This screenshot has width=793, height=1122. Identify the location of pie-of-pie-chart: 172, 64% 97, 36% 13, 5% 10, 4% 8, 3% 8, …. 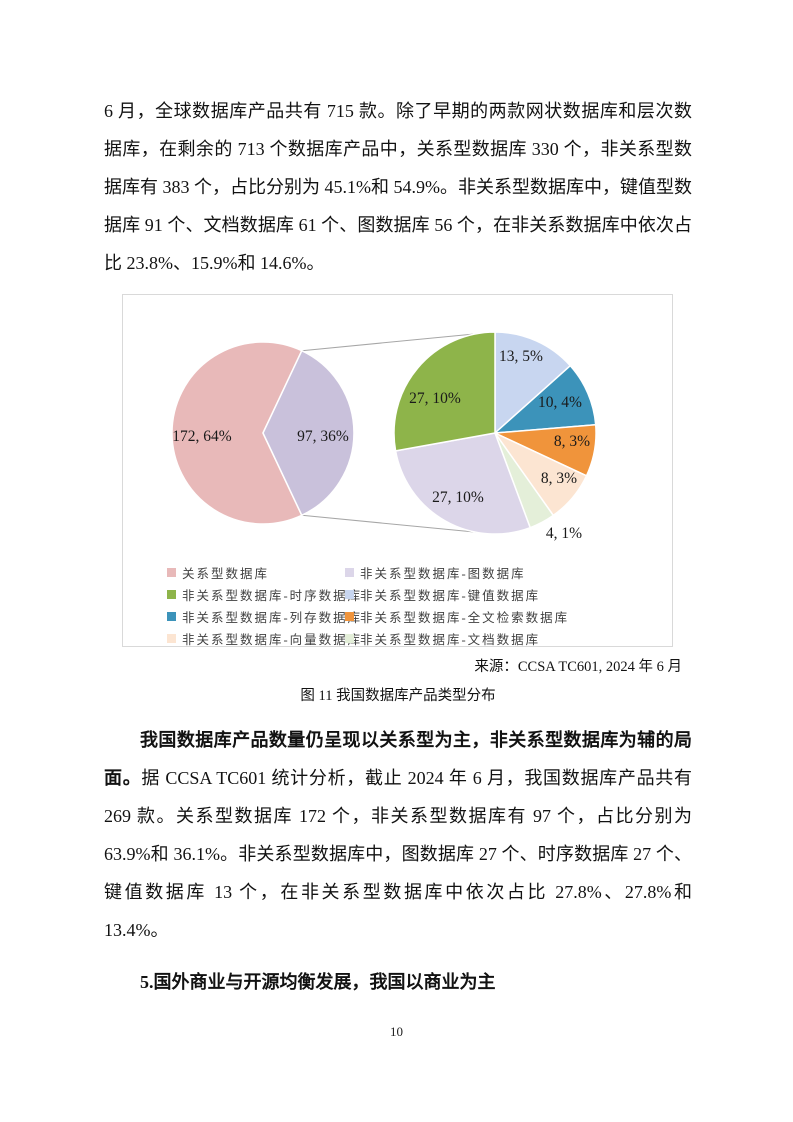
(384, 436).